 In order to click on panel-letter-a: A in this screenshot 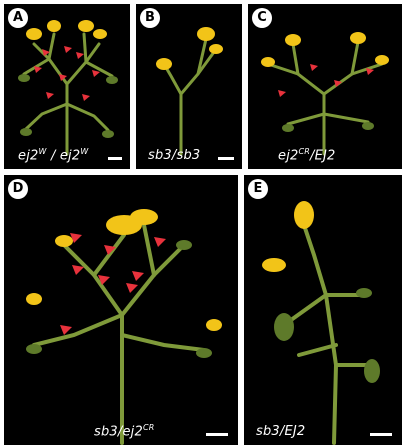, I will do `click(18, 18)`.